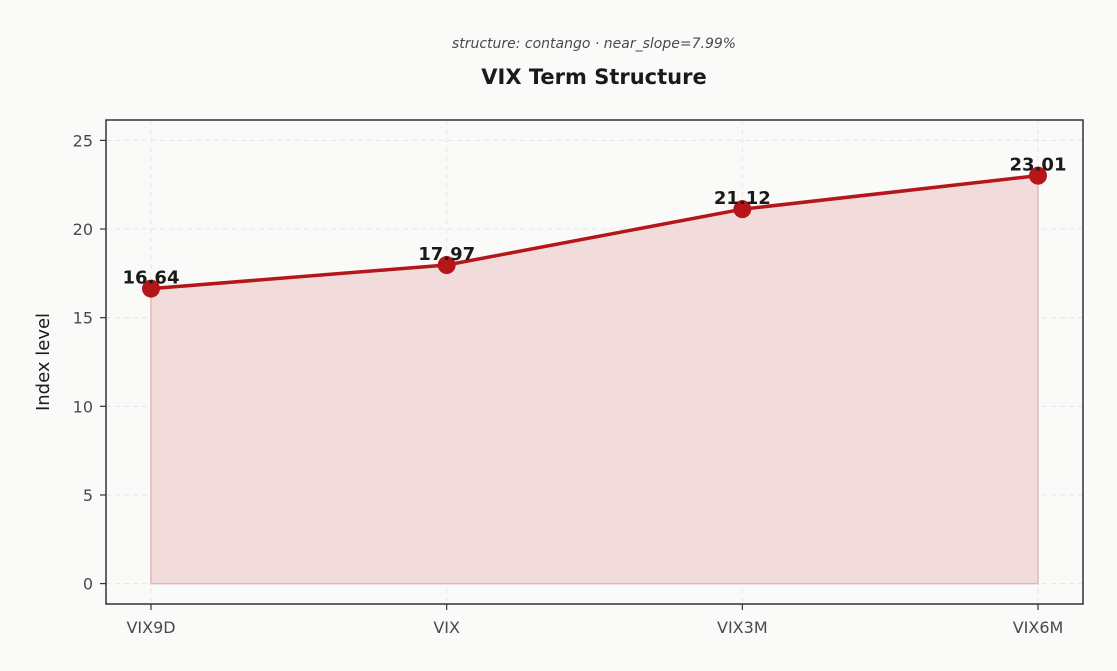 Image resolution: width=1117 pixels, height=671 pixels. I want to click on y-tick-label: 20, so click(83, 229).